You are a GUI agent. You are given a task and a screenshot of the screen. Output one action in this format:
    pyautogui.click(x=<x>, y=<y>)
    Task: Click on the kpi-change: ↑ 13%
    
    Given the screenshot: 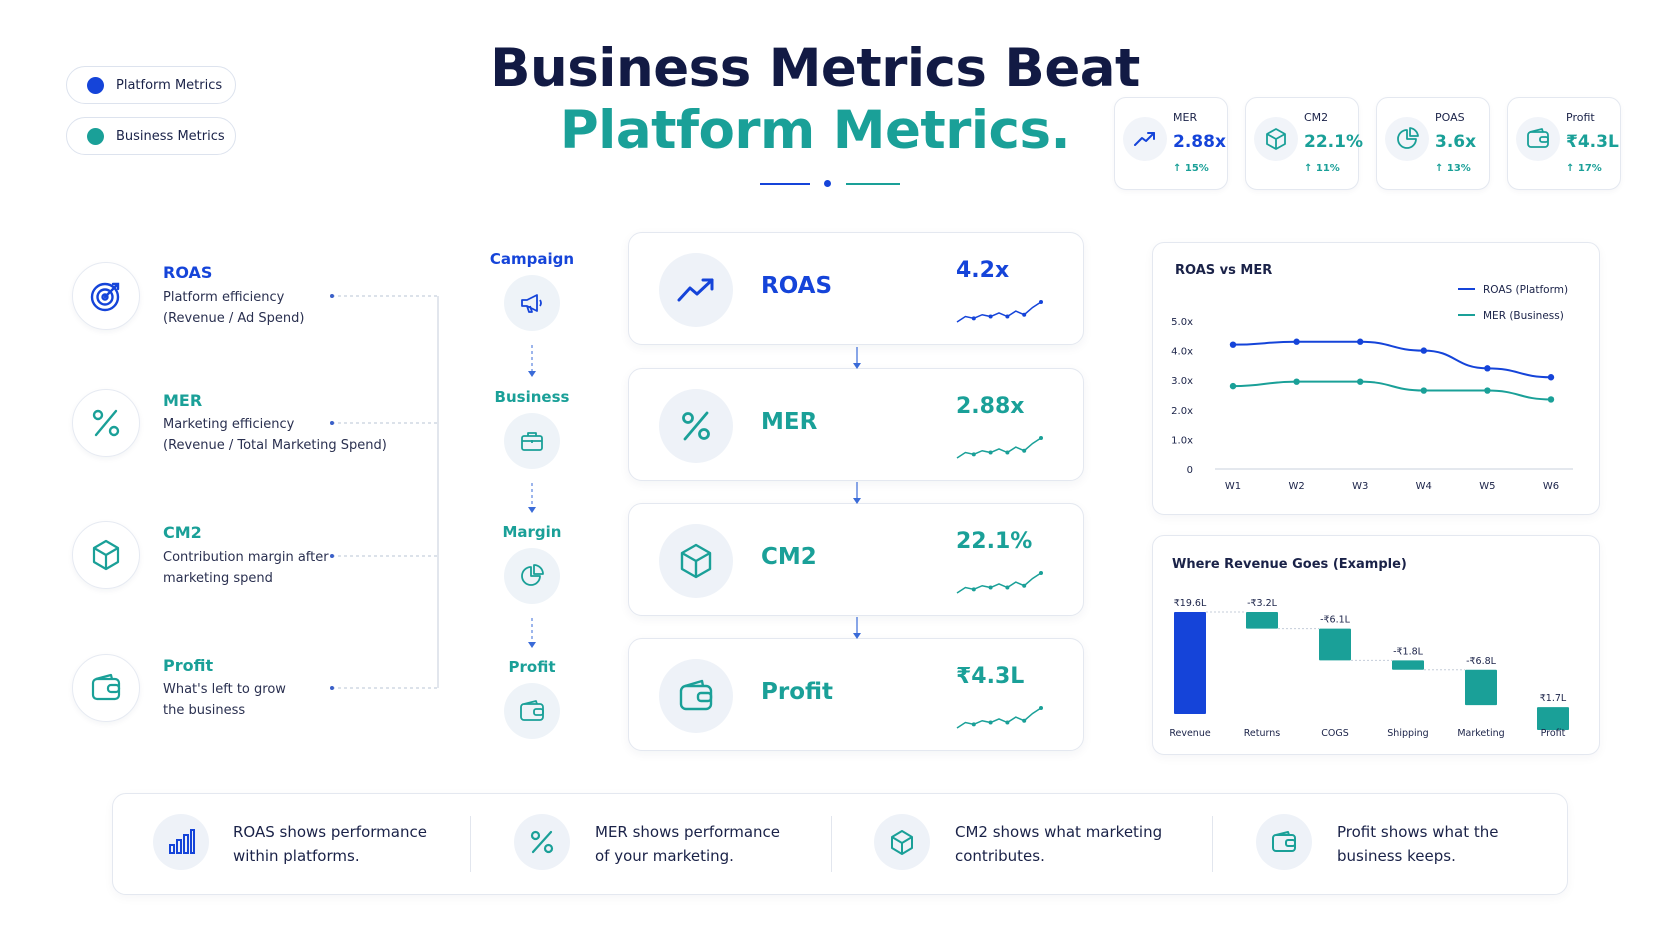 What is the action you would take?
    pyautogui.click(x=1453, y=168)
    